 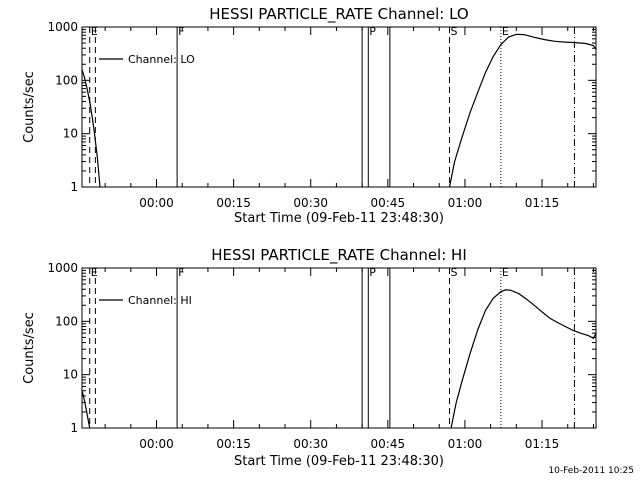 I want to click on chart-title: HESSI PARTICLE_RATE Channel: HI, so click(x=339, y=255).